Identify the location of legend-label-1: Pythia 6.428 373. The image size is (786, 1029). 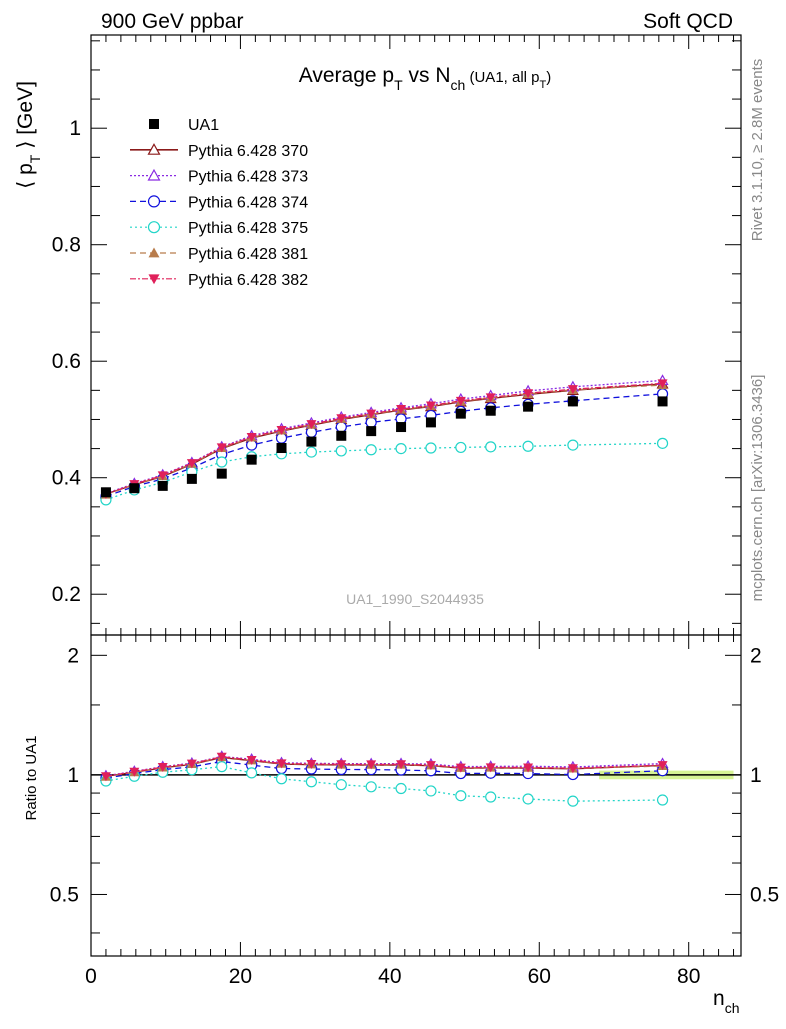
(248, 177).